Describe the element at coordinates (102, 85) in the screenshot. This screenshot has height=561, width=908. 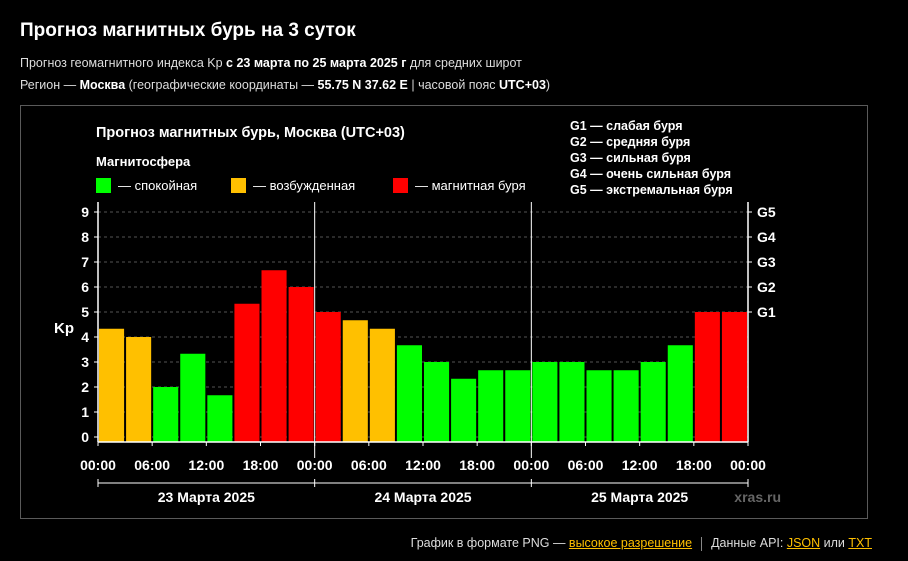
I see `region-city: Москва` at that location.